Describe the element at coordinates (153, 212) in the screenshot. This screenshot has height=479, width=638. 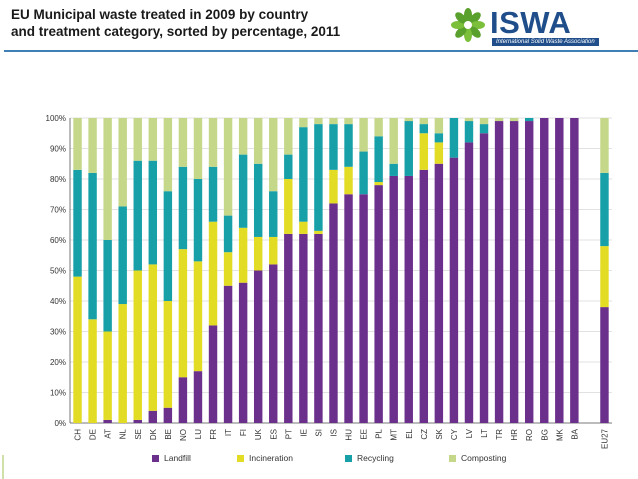
I see `bar-recycling-DK` at that location.